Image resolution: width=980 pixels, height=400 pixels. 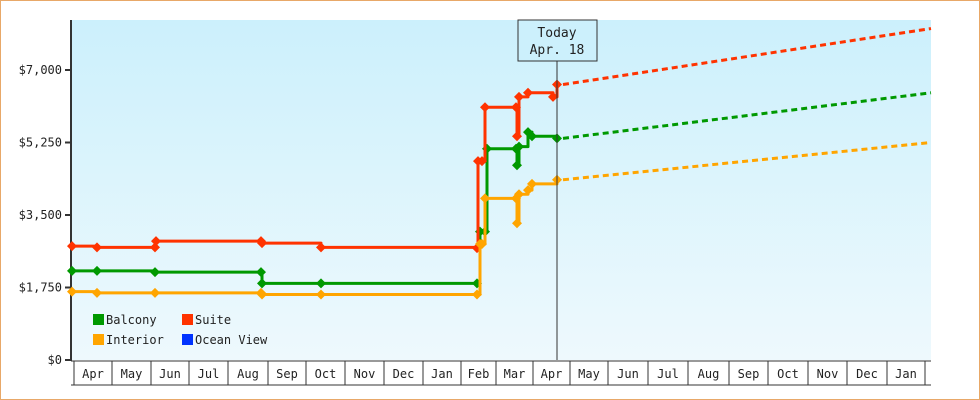 What do you see at coordinates (40, 143) in the screenshot?
I see `y-tick-label: $5,250` at bounding box center [40, 143].